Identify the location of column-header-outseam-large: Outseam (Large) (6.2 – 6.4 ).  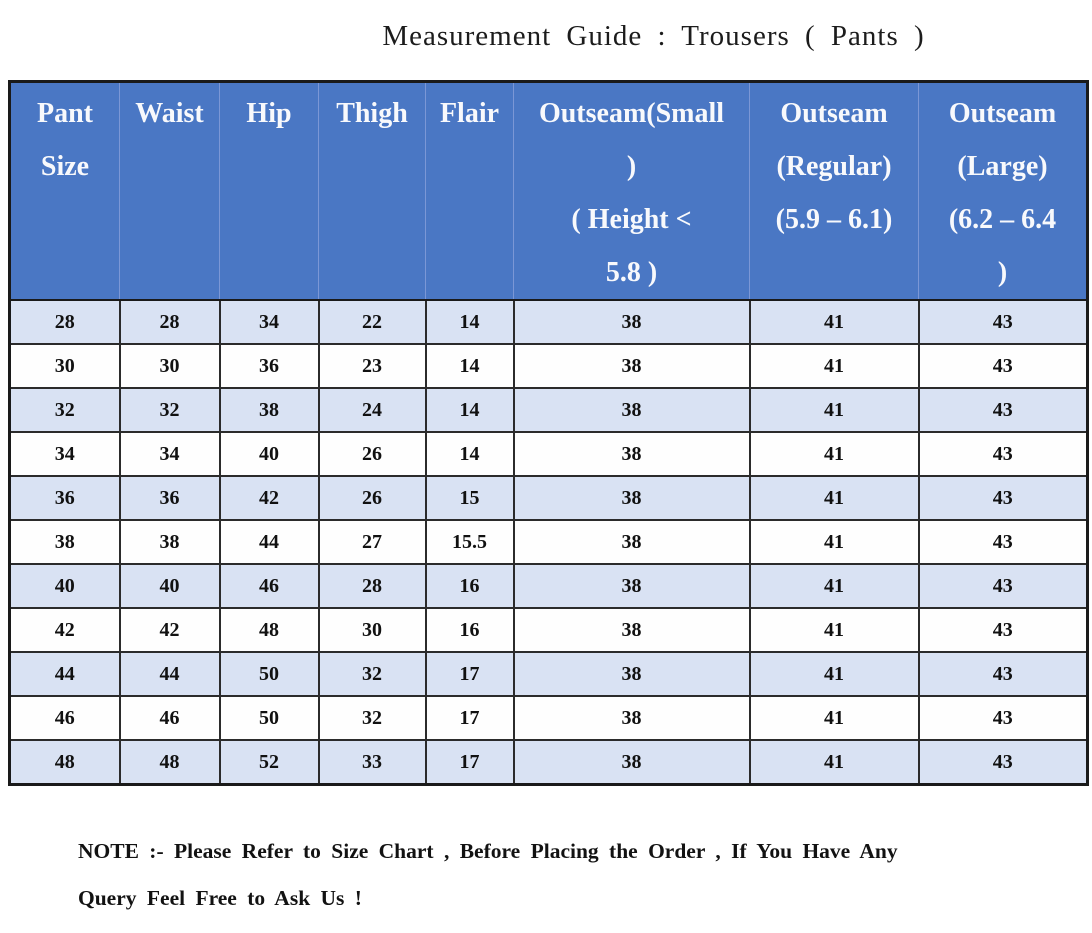
(1003, 191).